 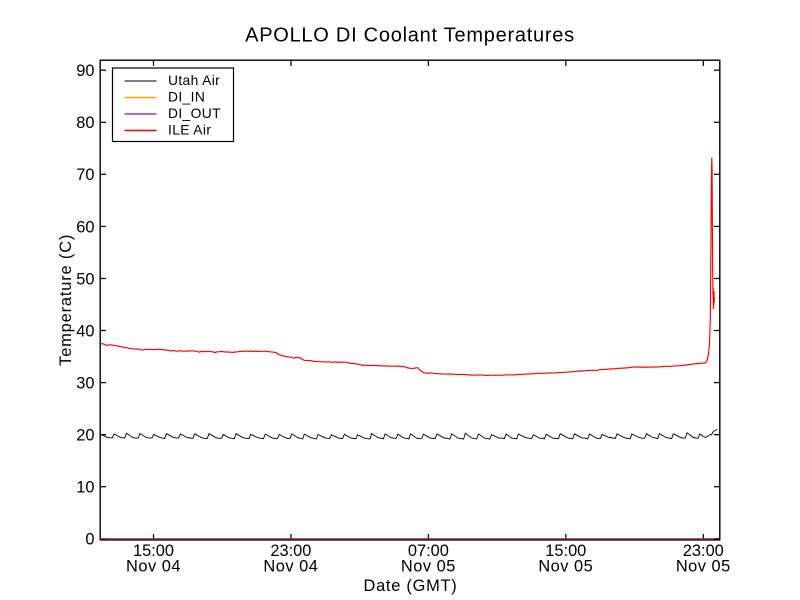 I want to click on svg-text: 0, so click(x=89, y=540).